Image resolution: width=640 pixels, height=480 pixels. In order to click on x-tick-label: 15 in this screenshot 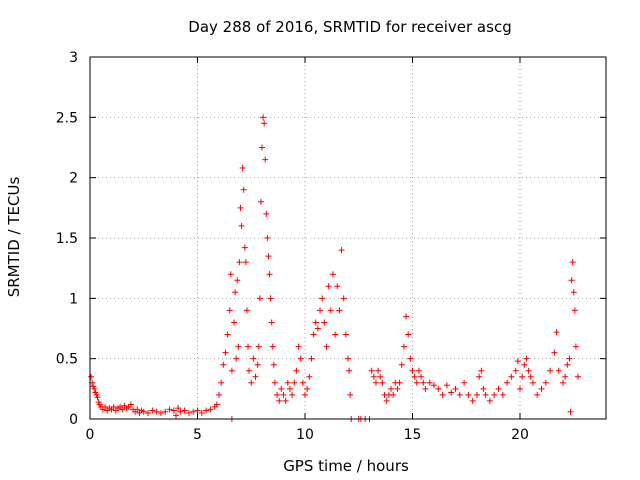, I will do `click(413, 435)`.